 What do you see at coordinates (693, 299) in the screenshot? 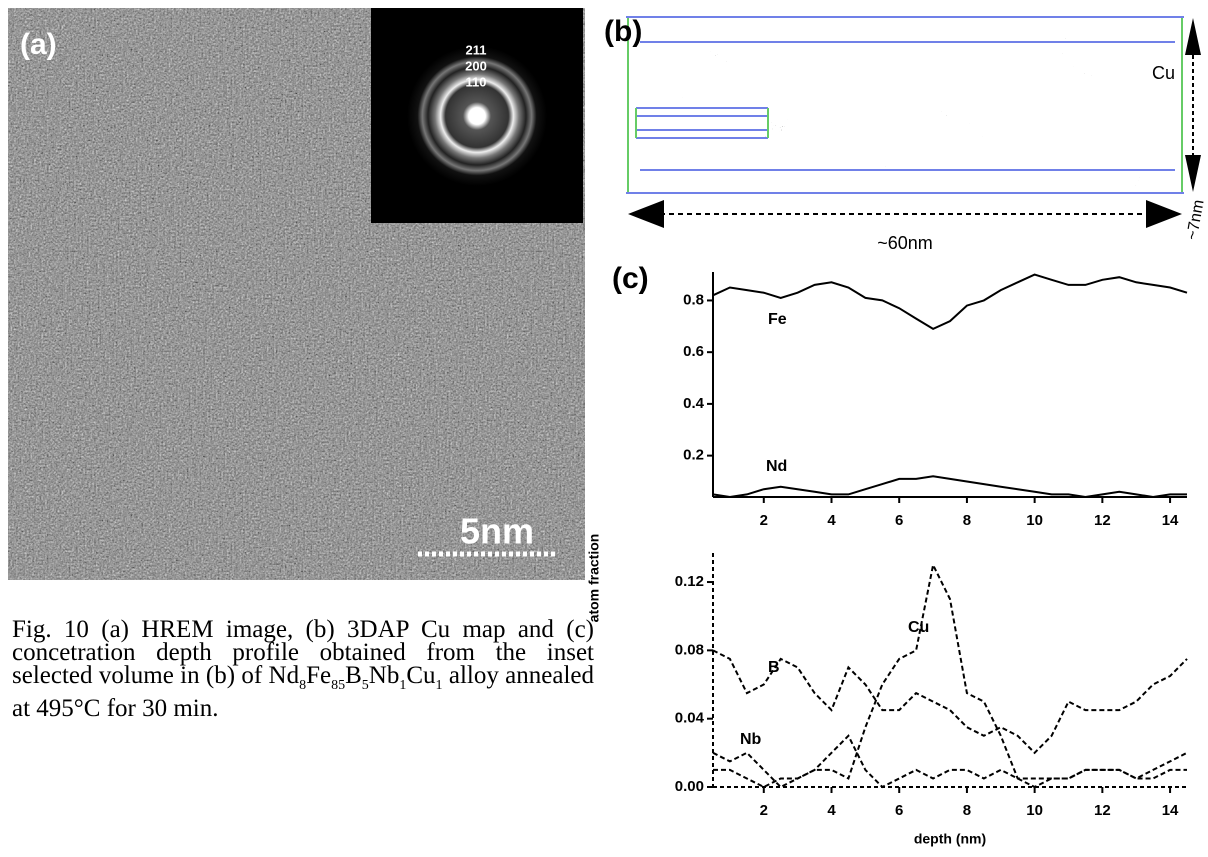
I see `y-tick-label: 0.8` at bounding box center [693, 299].